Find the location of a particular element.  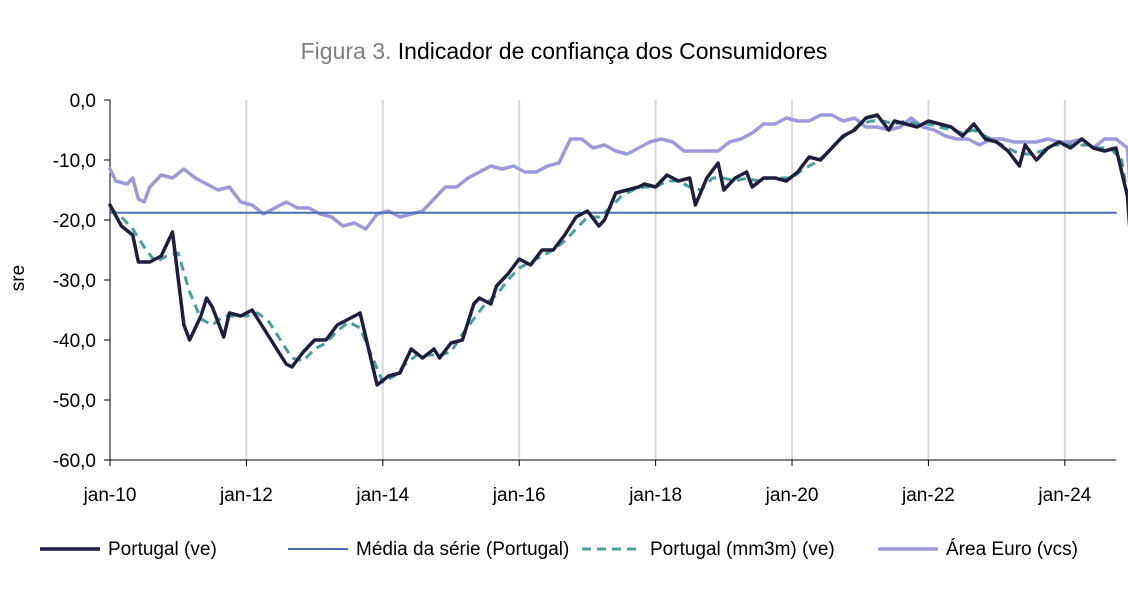

legend-label: Média da série (Portugal) is located at coordinates (462, 549).